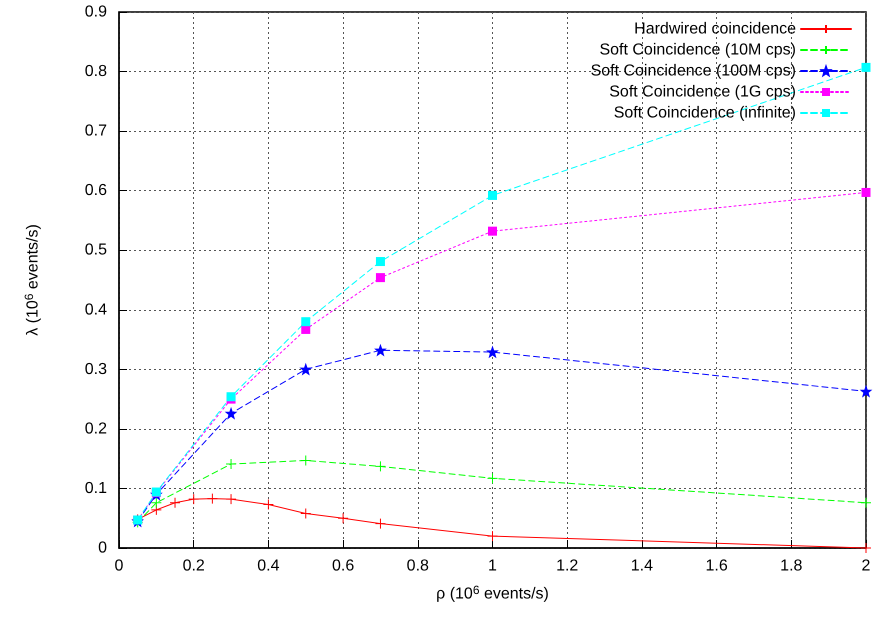 The width and height of the screenshot is (877, 628). I want to click on x-tick-label: 1.8, so click(791, 566).